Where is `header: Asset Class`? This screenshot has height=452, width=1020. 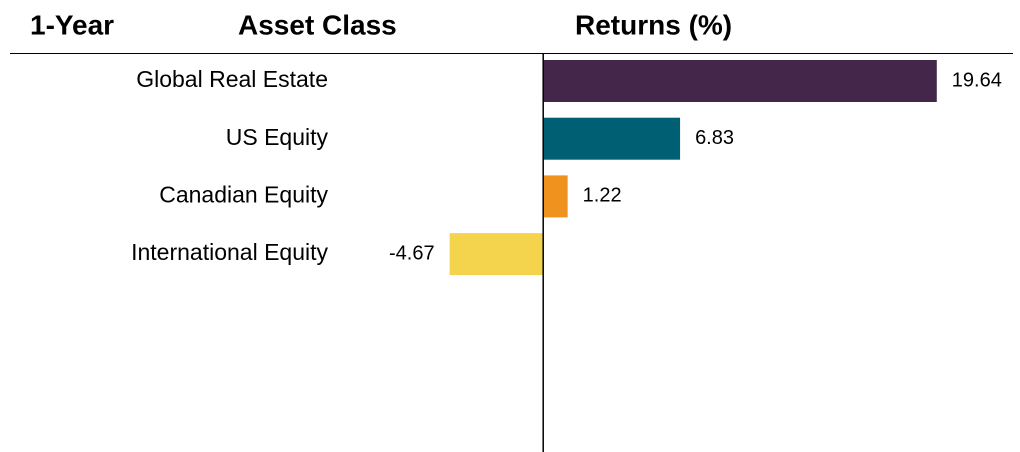 header: Asset Class is located at coordinates (317, 24).